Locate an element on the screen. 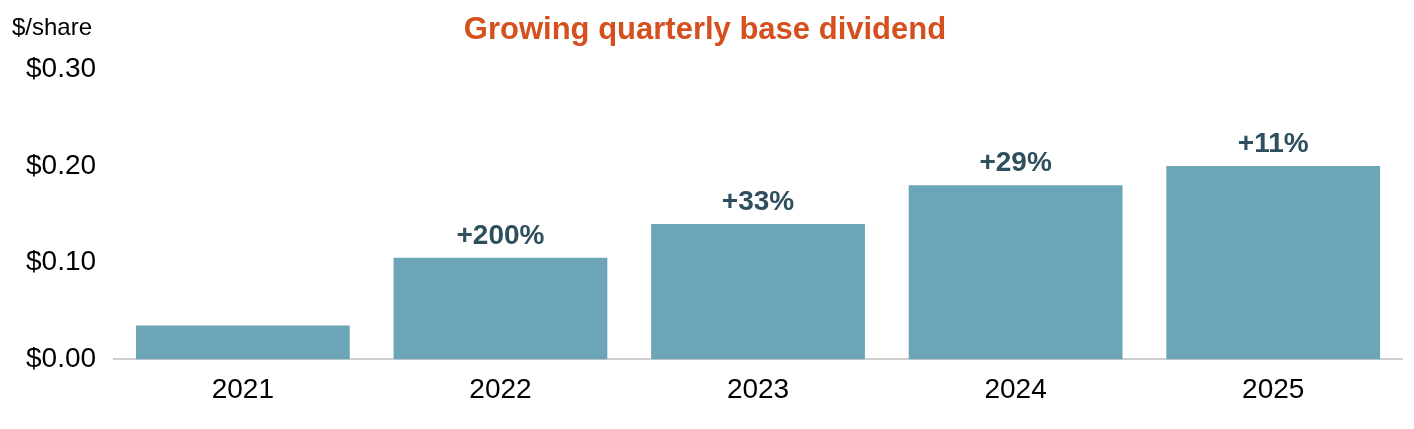 This screenshot has height=429, width=1414. annotation: +200% is located at coordinates (500, 234).